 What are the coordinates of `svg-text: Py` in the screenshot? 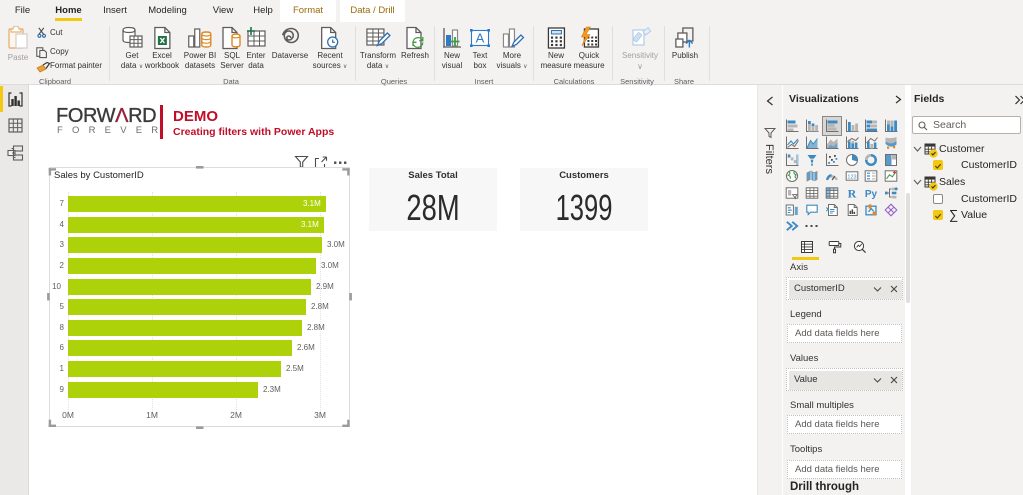 It's located at (871, 194).